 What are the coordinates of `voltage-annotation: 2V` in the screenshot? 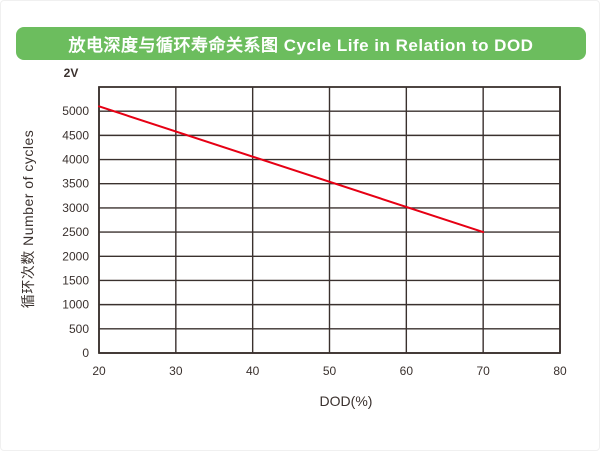 It's located at (71, 73).